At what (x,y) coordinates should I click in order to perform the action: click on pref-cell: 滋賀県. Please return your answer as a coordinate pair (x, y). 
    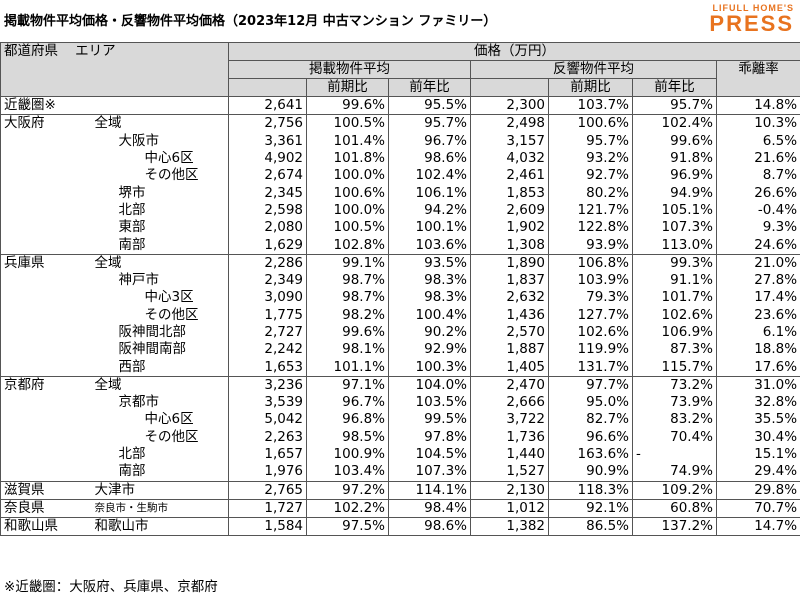
    Looking at the image, I should click on (45, 490).